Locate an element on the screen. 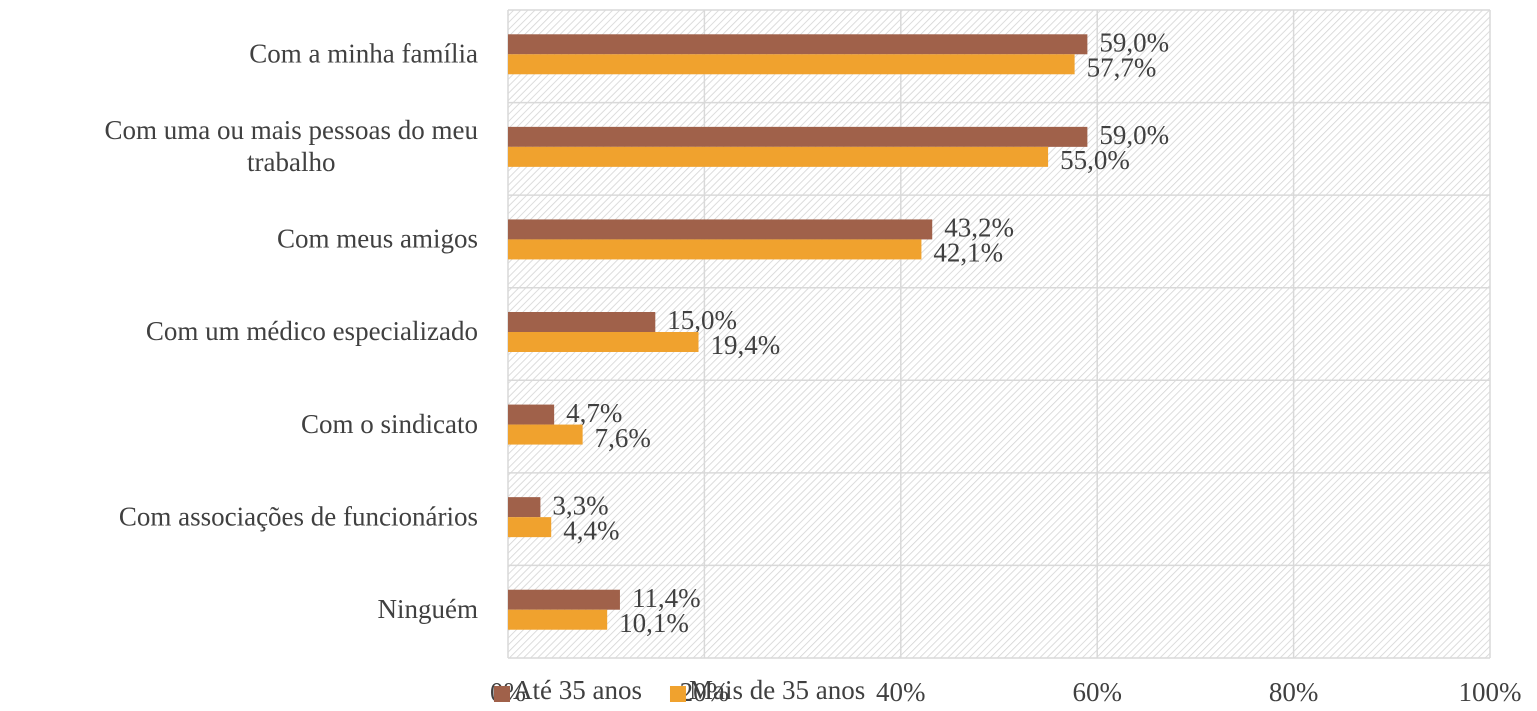  value-label: 10,1% is located at coordinates (654, 623).